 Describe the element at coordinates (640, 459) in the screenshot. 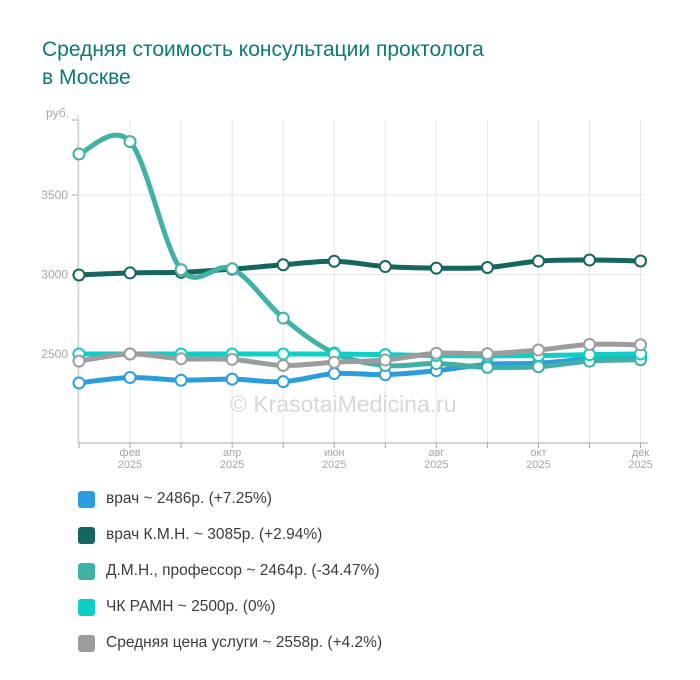

I see `x-tick-label-дек: дек 2025` at that location.